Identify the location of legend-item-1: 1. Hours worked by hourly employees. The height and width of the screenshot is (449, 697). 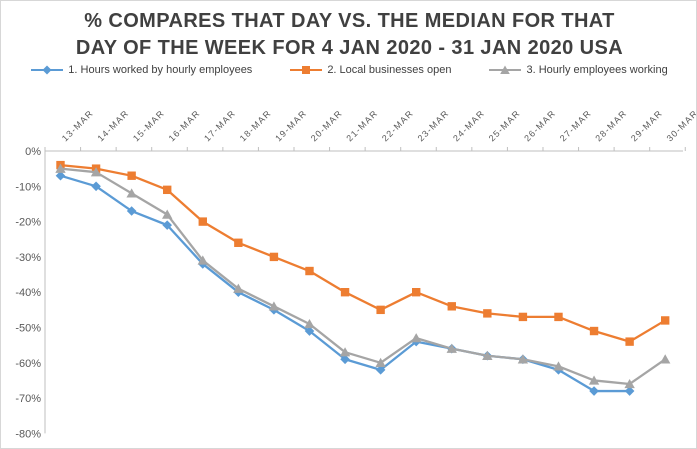
(141, 70).